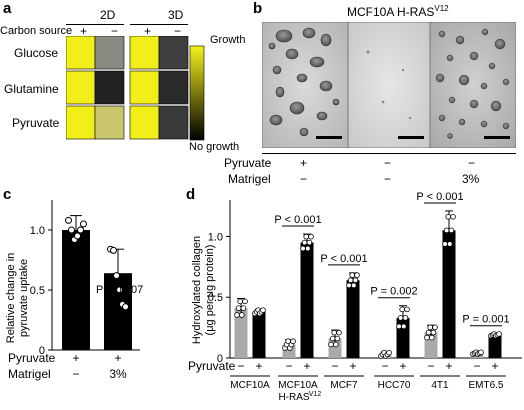  Describe the element at coordinates (293, 397) in the screenshot. I see `d-cell-line-label-2: H-RAS` at that location.